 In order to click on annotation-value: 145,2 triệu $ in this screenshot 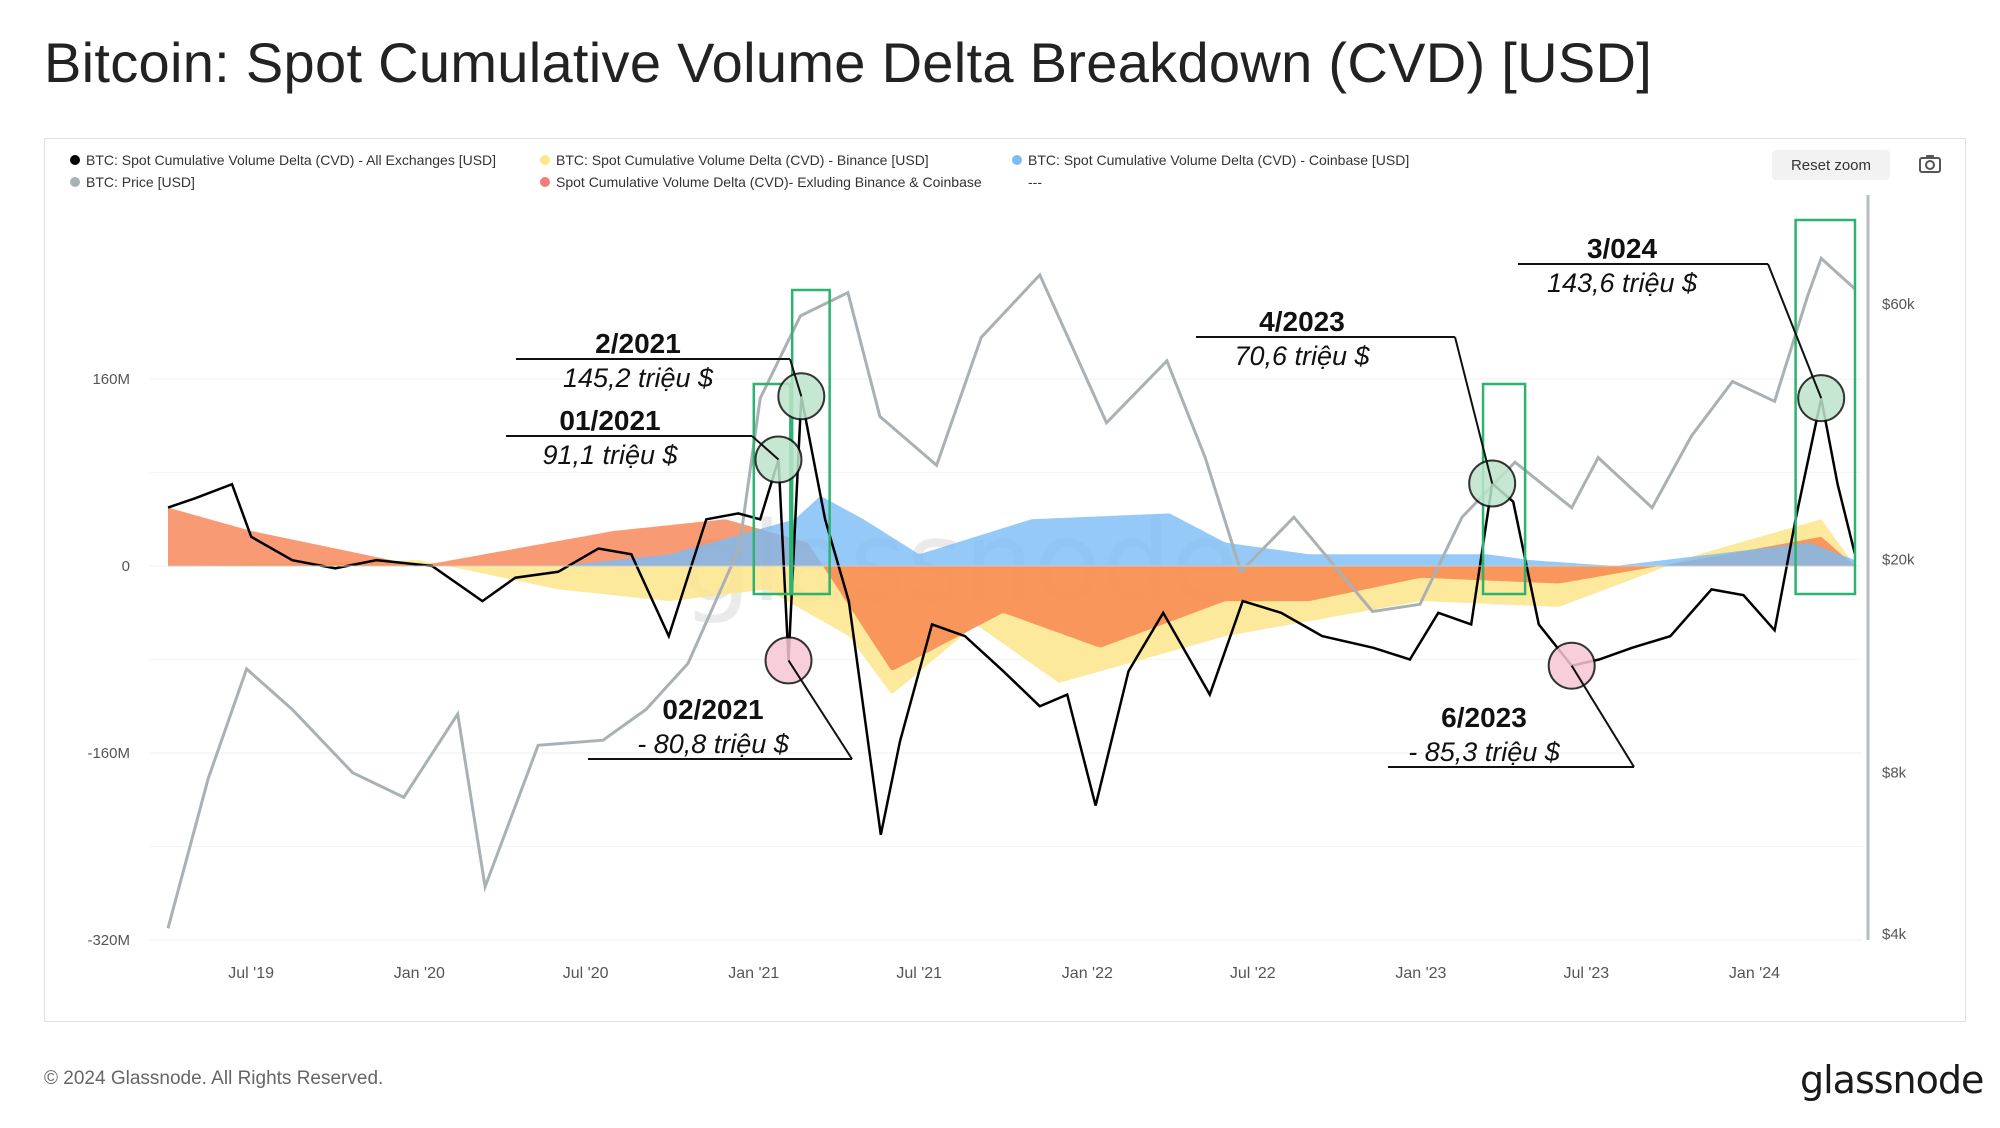, I will do `click(638, 378)`.